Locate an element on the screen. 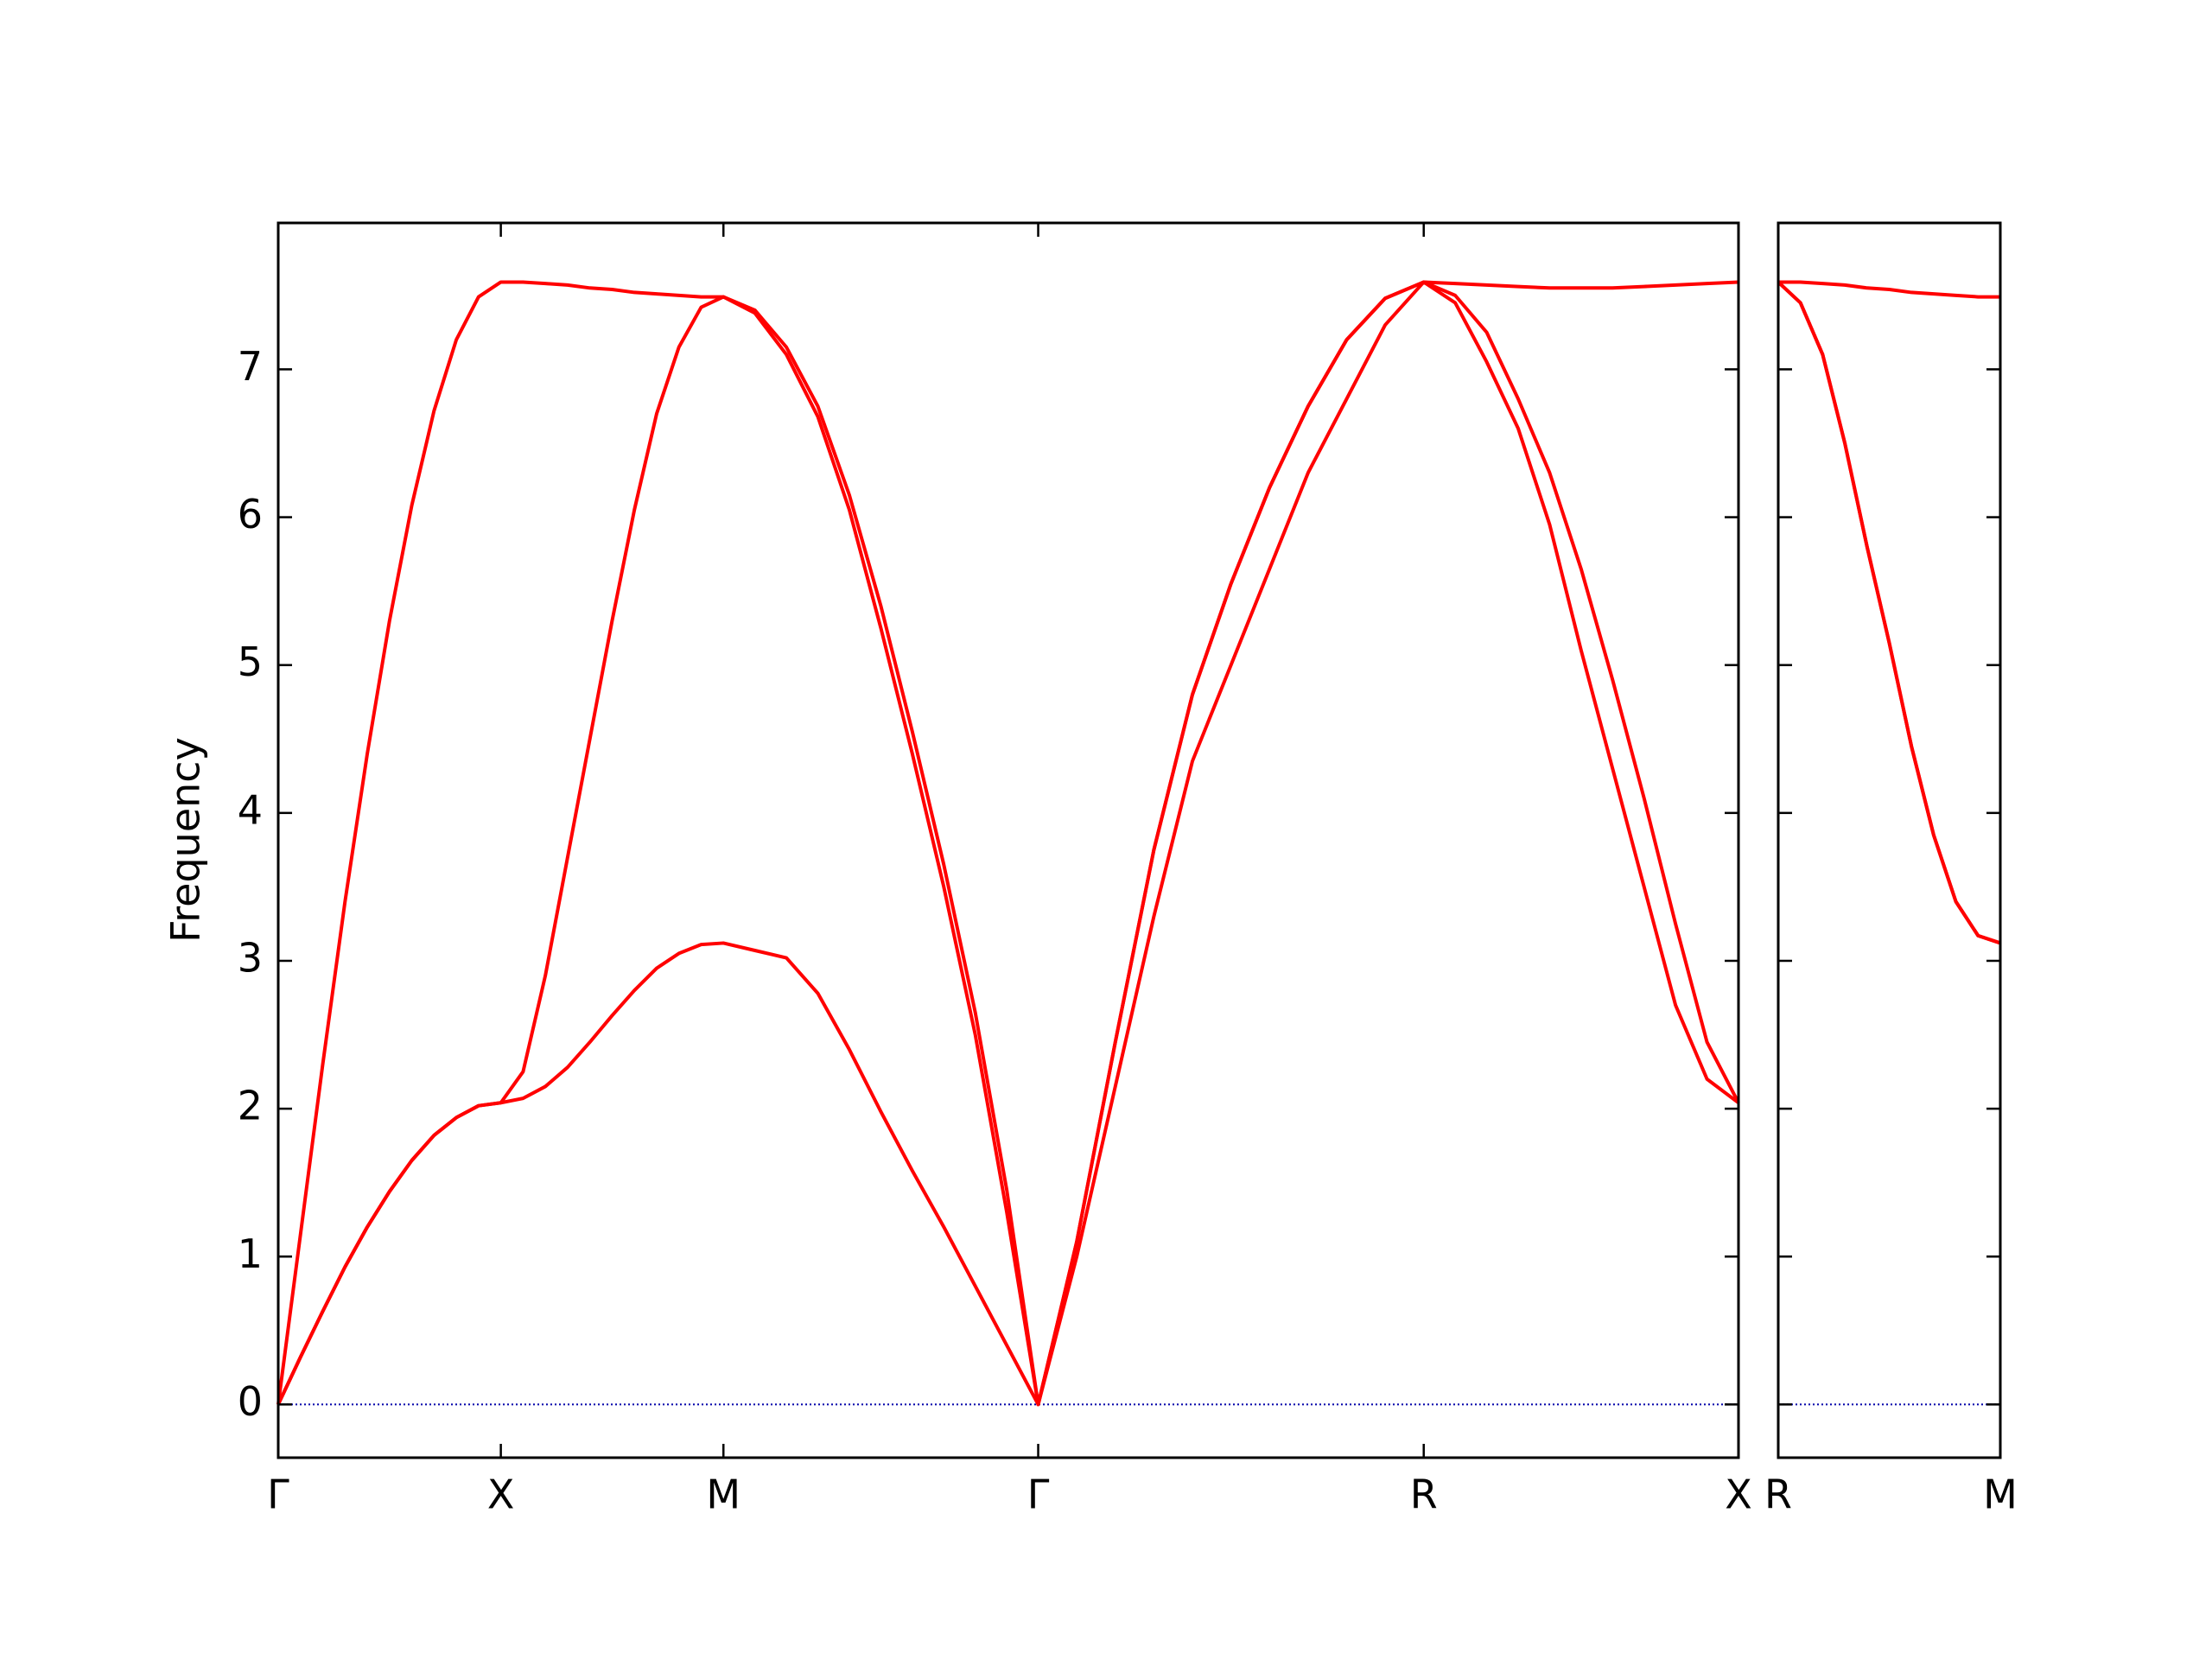 This screenshot has height=1659, width=2212. y-axis-label: Frequency is located at coordinates (185, 840).